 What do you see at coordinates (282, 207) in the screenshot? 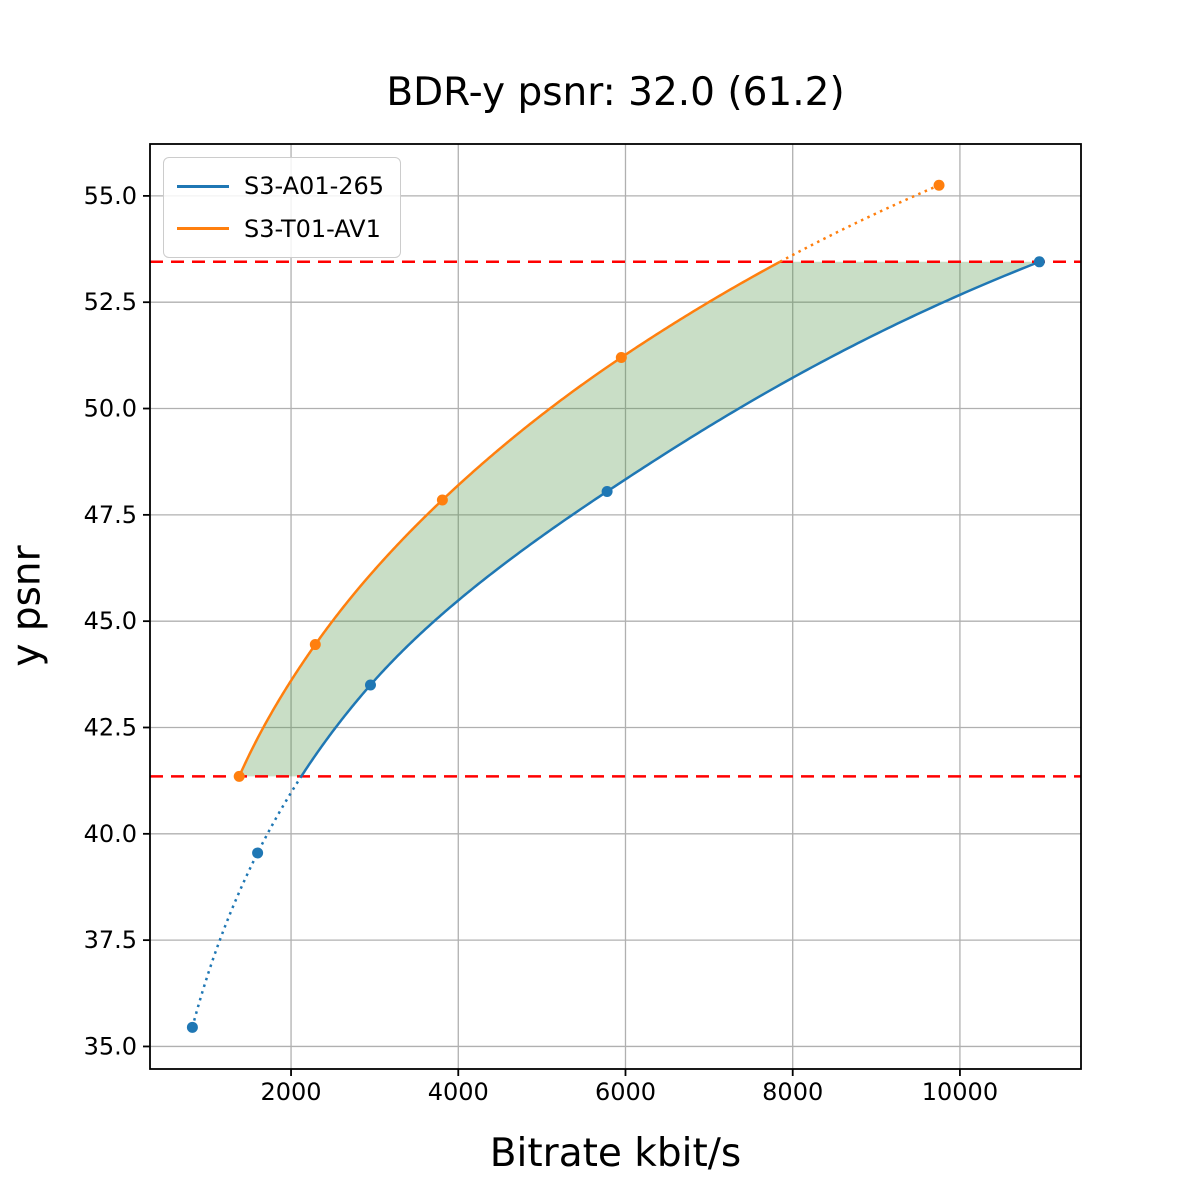
I see `legend: S3-A01-265 S3-T01-AV1` at bounding box center [282, 207].